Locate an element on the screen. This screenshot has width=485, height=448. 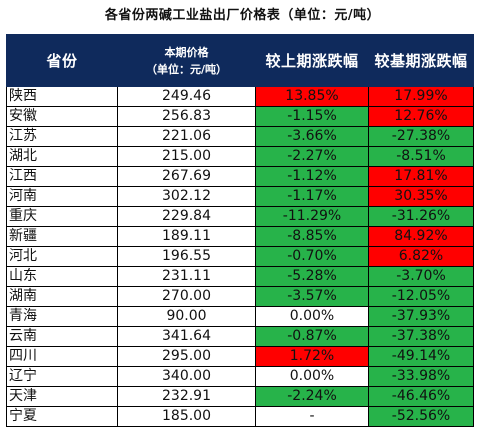
table-row: 新疆 189.11 -8.85% 84.92% is located at coordinates (240, 236).